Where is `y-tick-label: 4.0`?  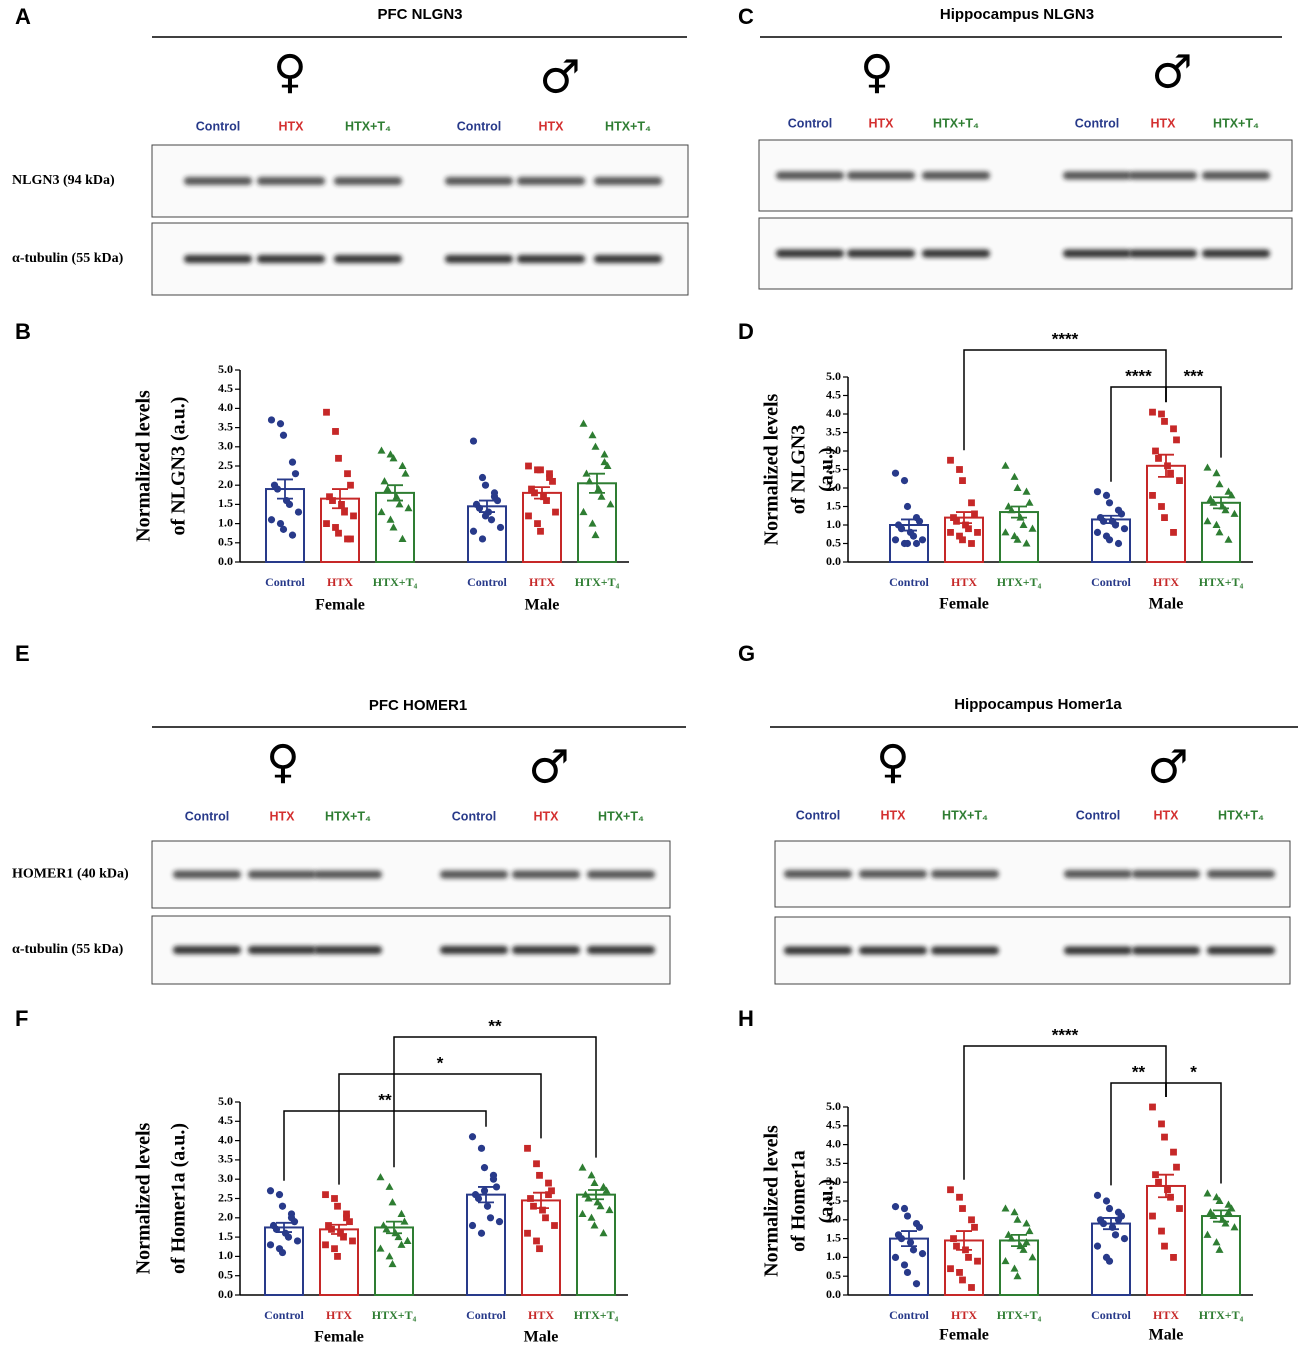 y-tick-label: 4.0 is located at coordinates (225, 407).